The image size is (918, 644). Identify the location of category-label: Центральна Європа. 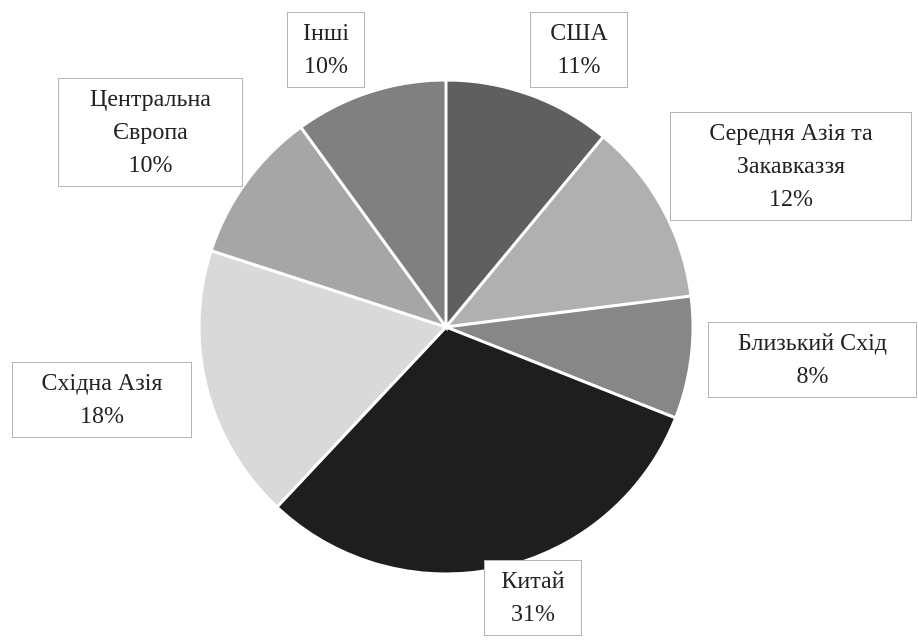
(150, 115).